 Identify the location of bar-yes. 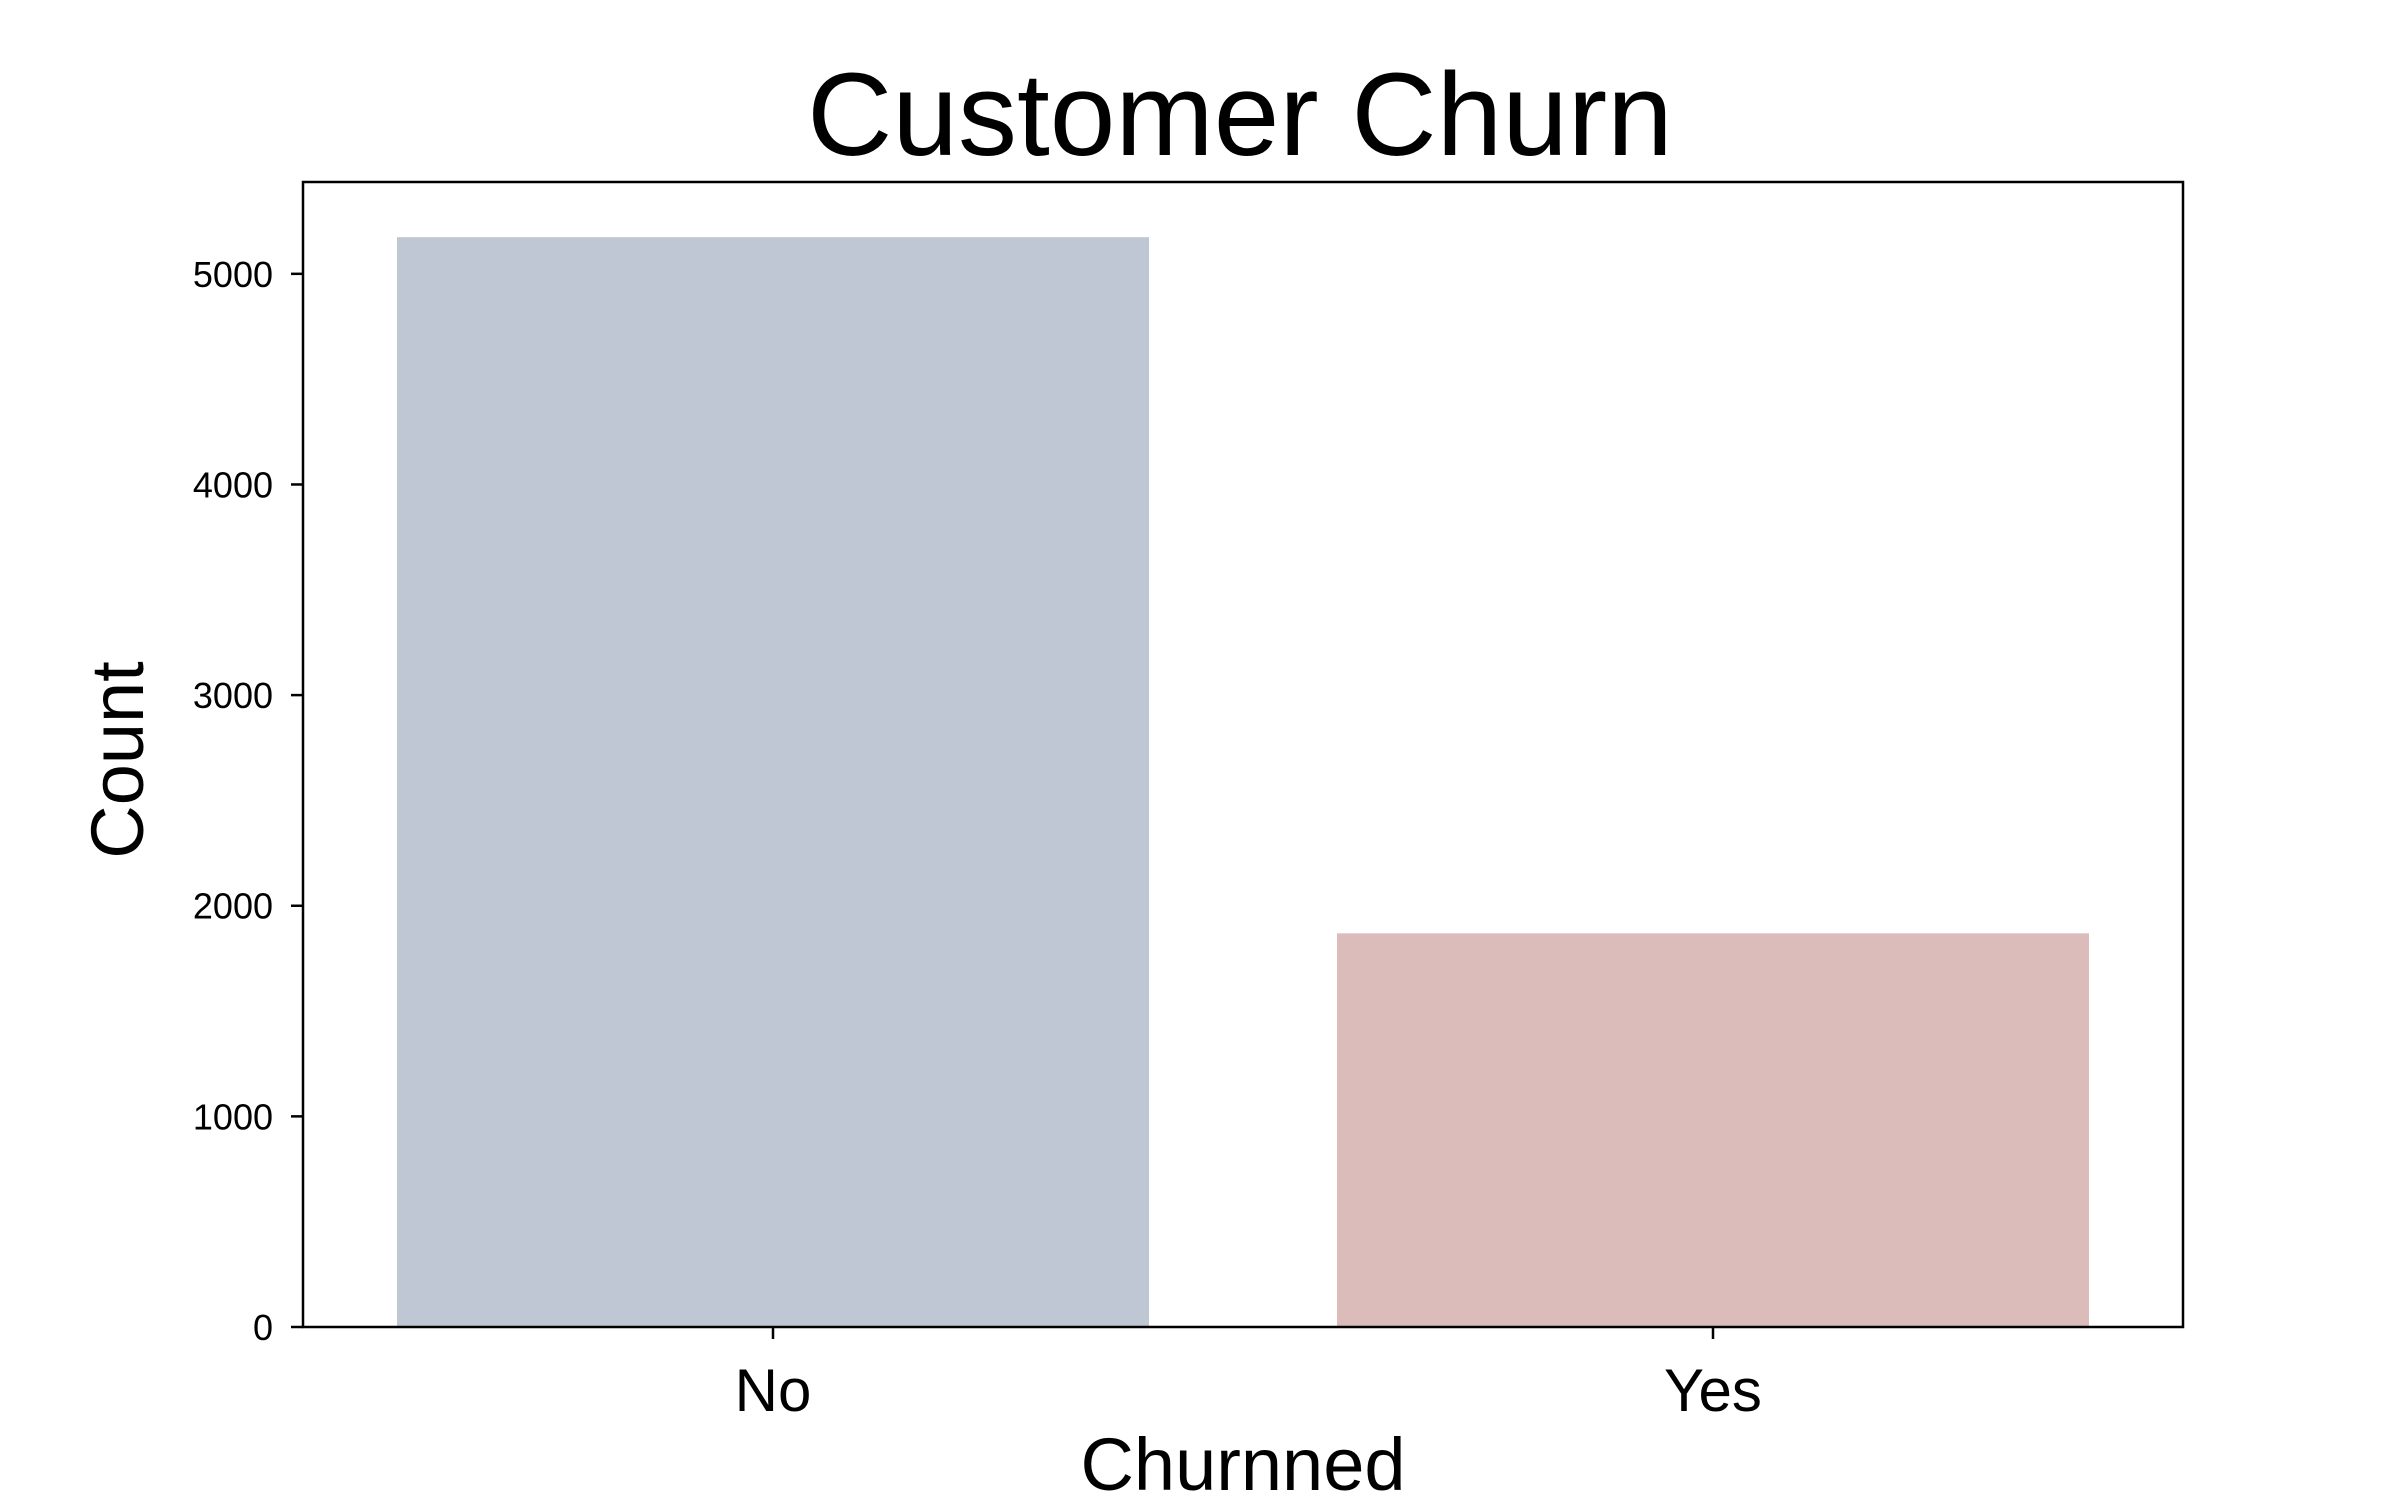
(1713, 1130).